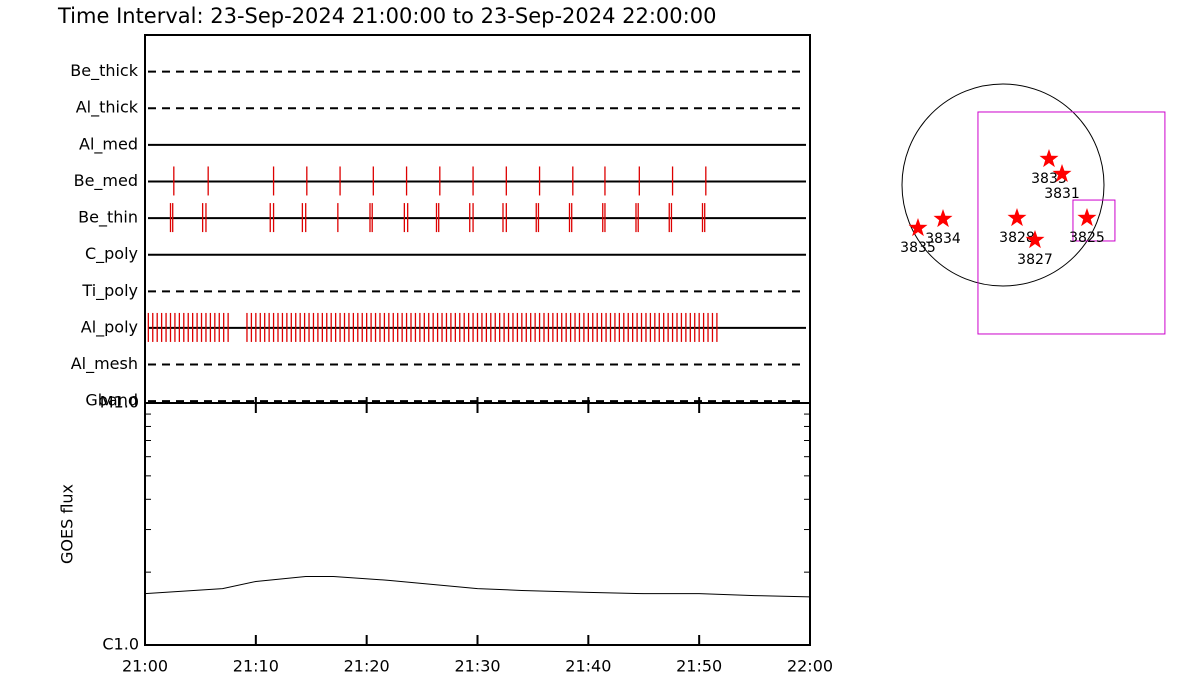 Image resolution: width=1200 pixels, height=700 pixels. What do you see at coordinates (477, 586) in the screenshot?
I see `goes-curve` at bounding box center [477, 586].